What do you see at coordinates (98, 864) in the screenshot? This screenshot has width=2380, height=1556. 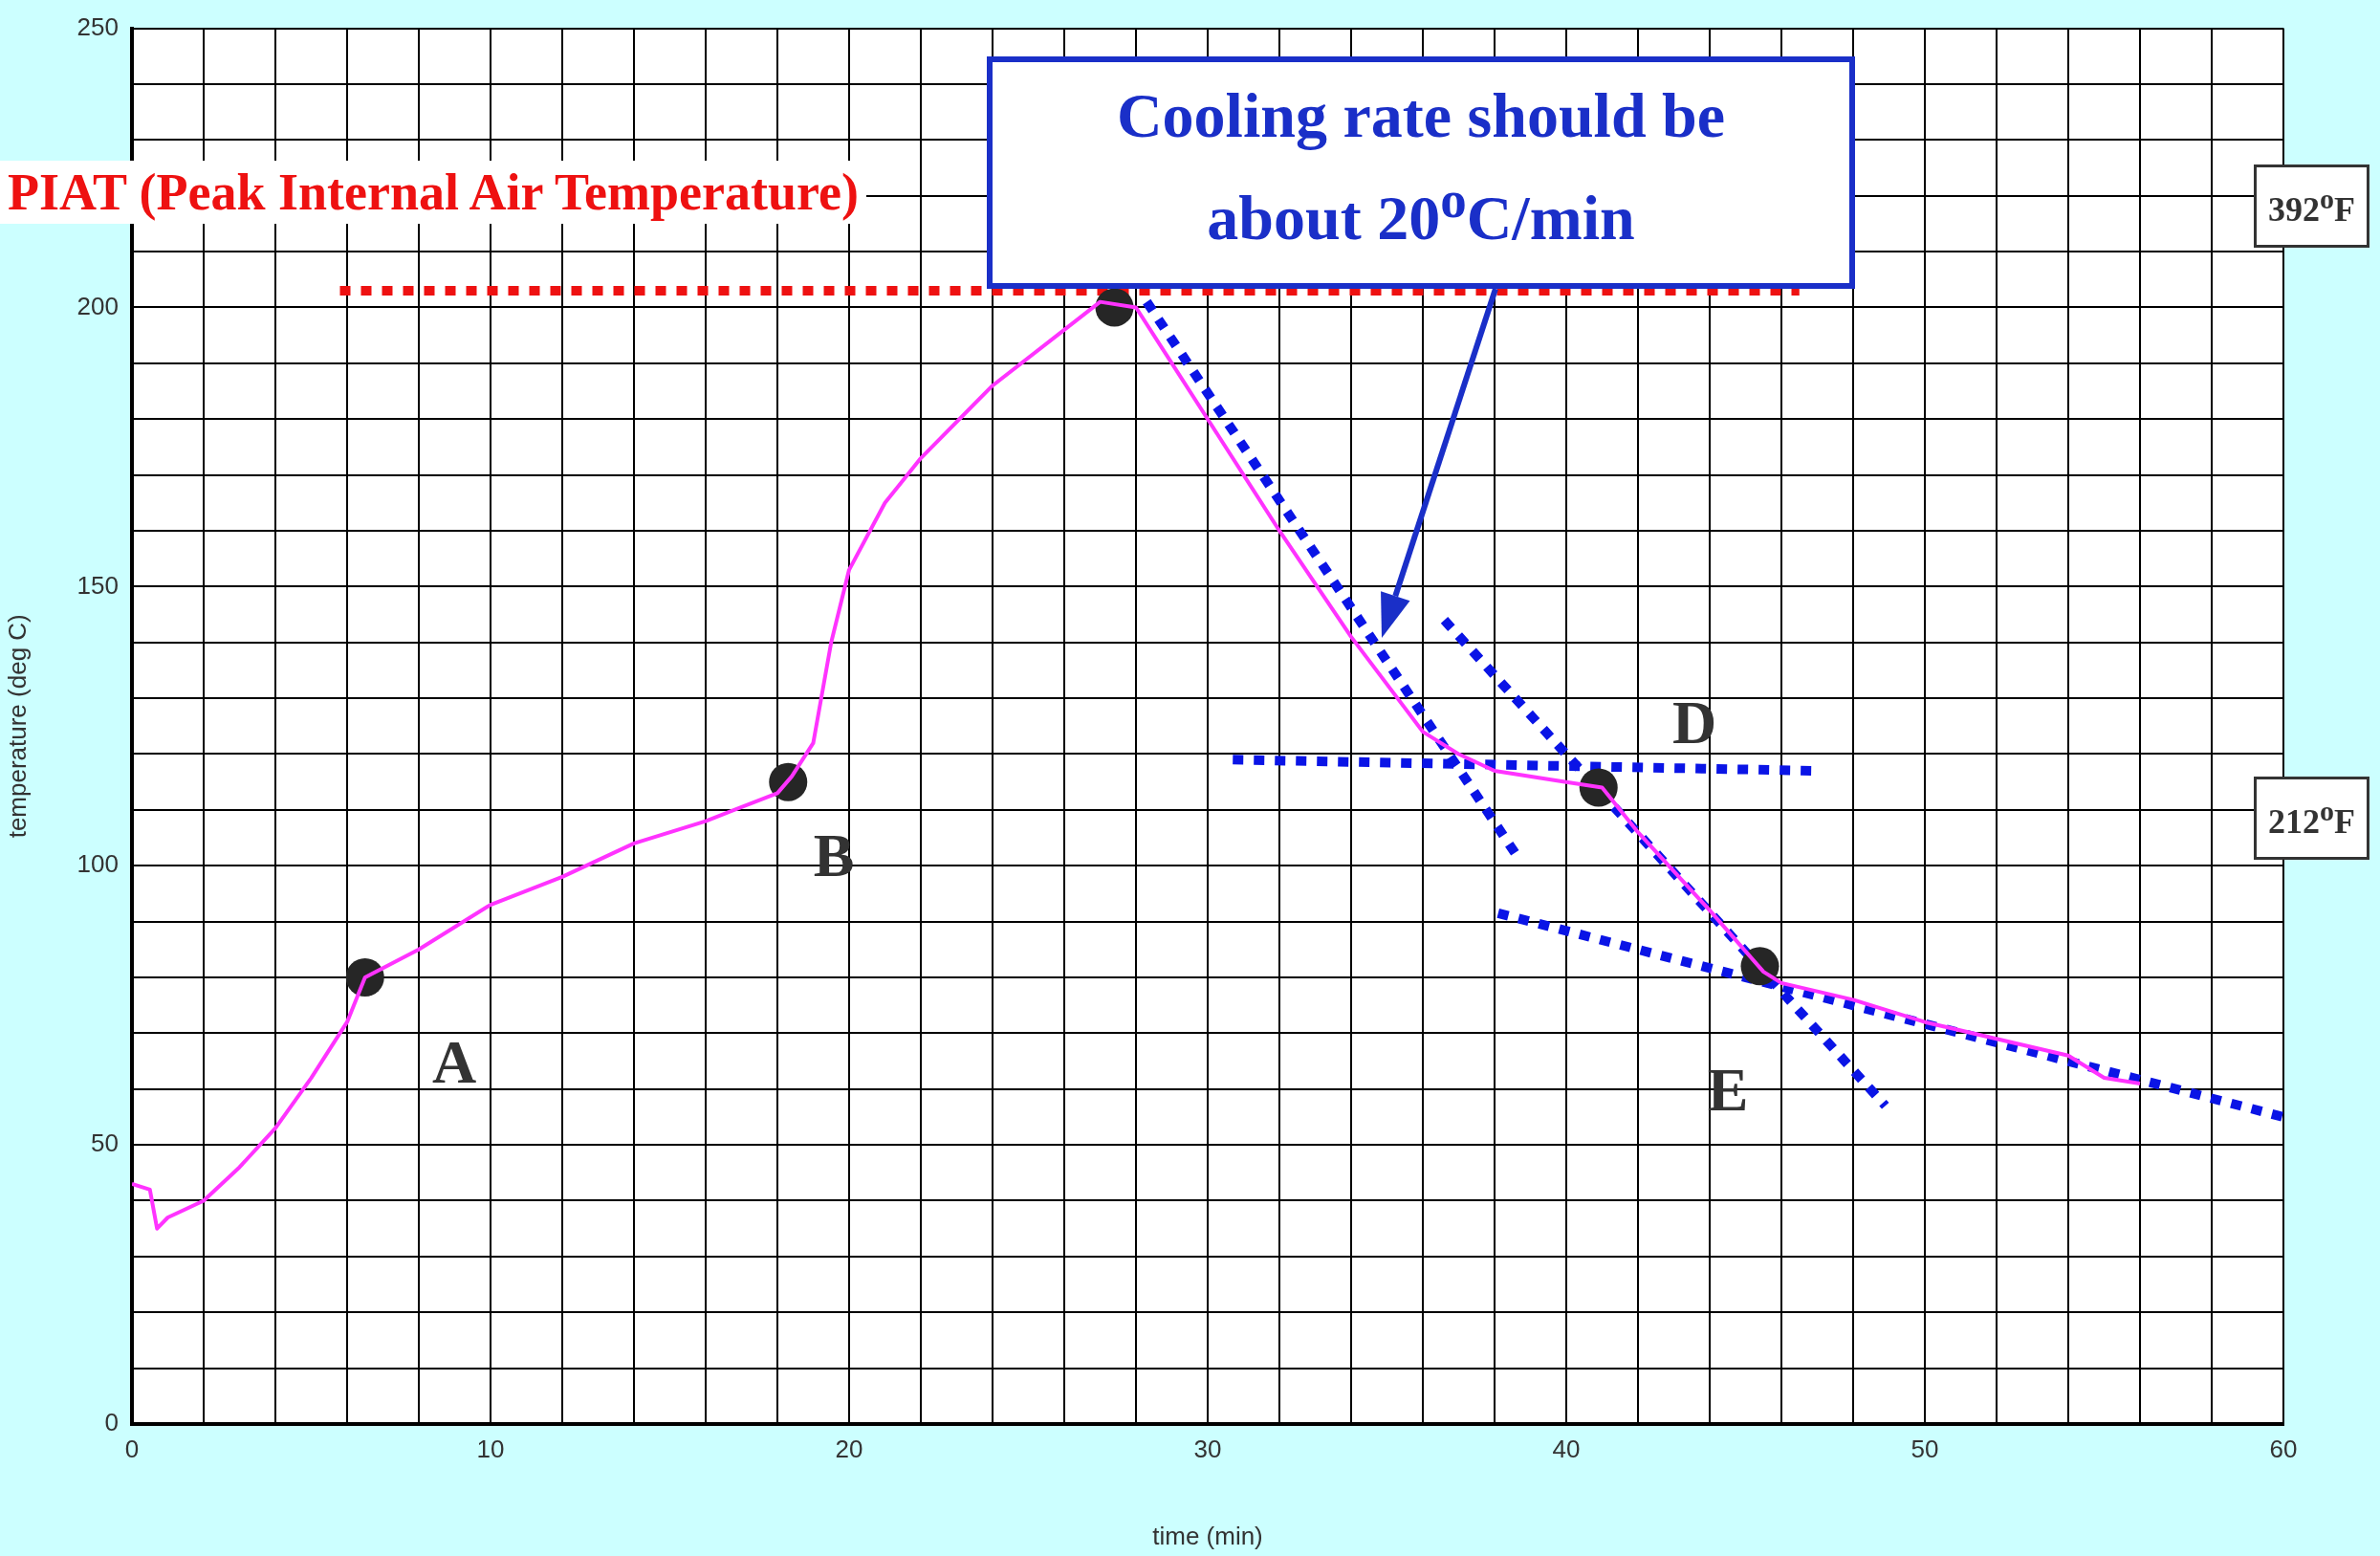 I see `y-tick-label: 100` at bounding box center [98, 864].